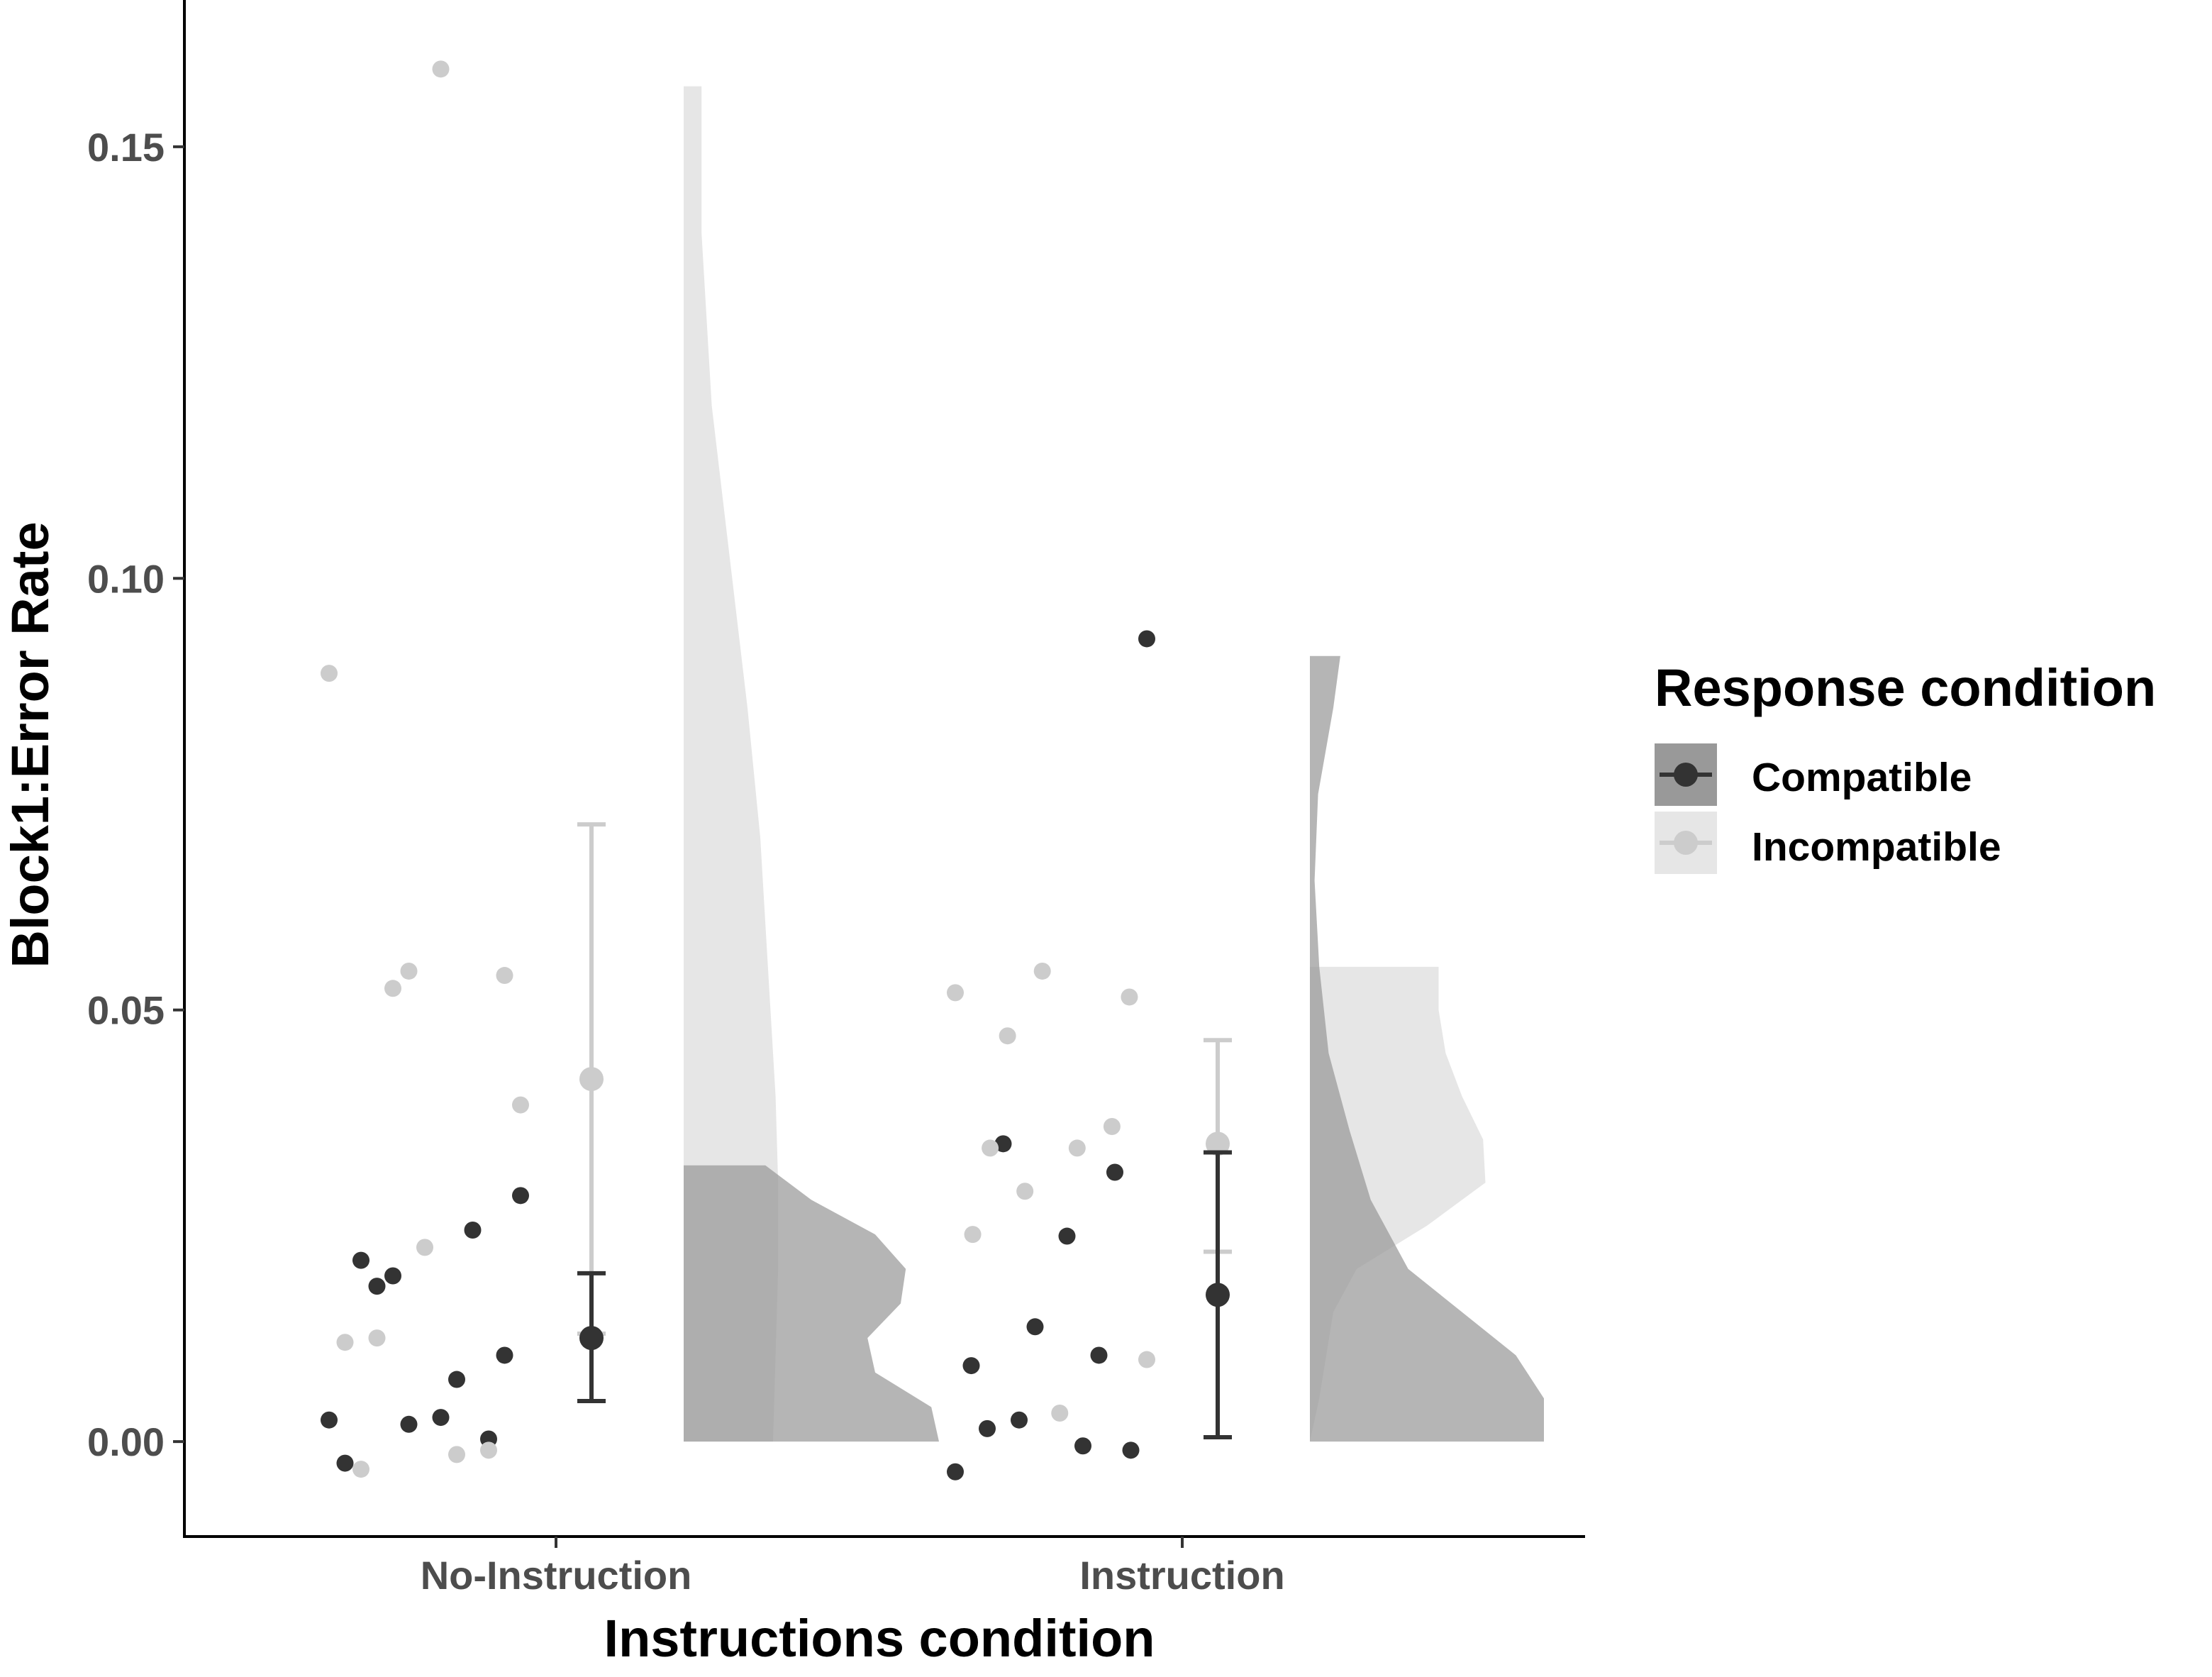  I want to click on y-tick-label: 0.05, so click(126, 1010).